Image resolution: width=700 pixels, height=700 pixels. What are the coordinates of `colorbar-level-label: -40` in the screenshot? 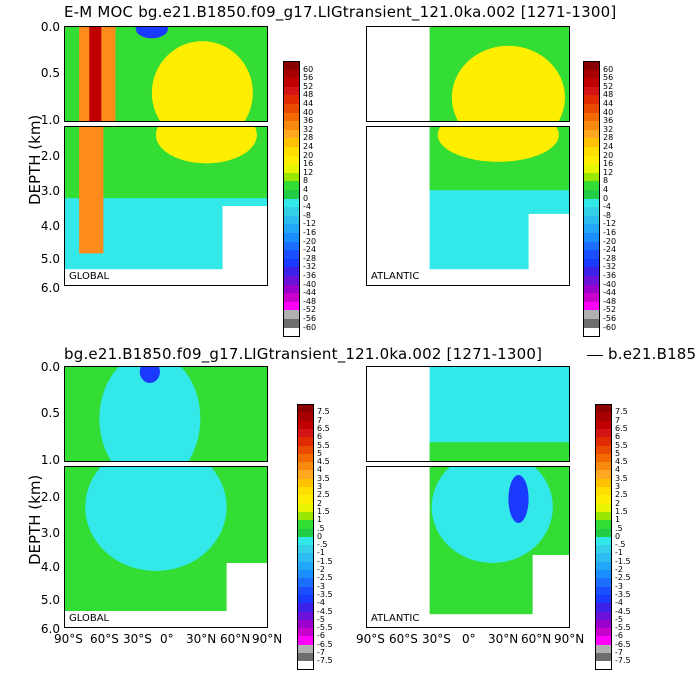 It's located at (610, 284).